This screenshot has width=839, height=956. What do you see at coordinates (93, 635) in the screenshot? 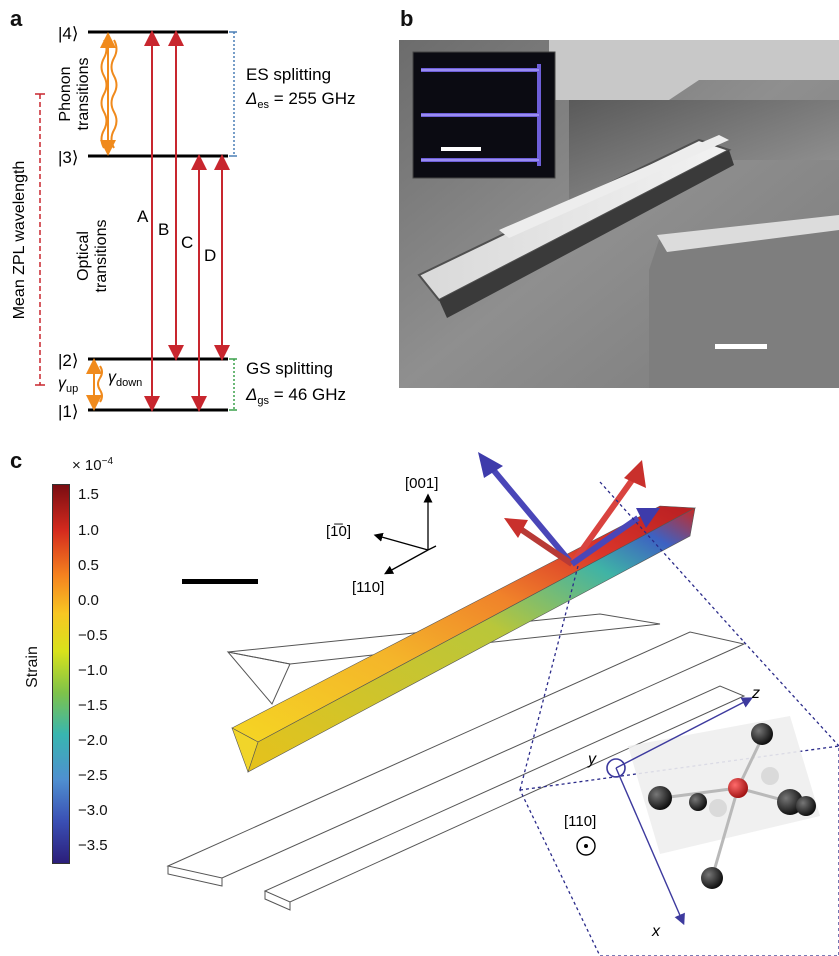
I see `colorbar-tick: −0.5` at bounding box center [93, 635].